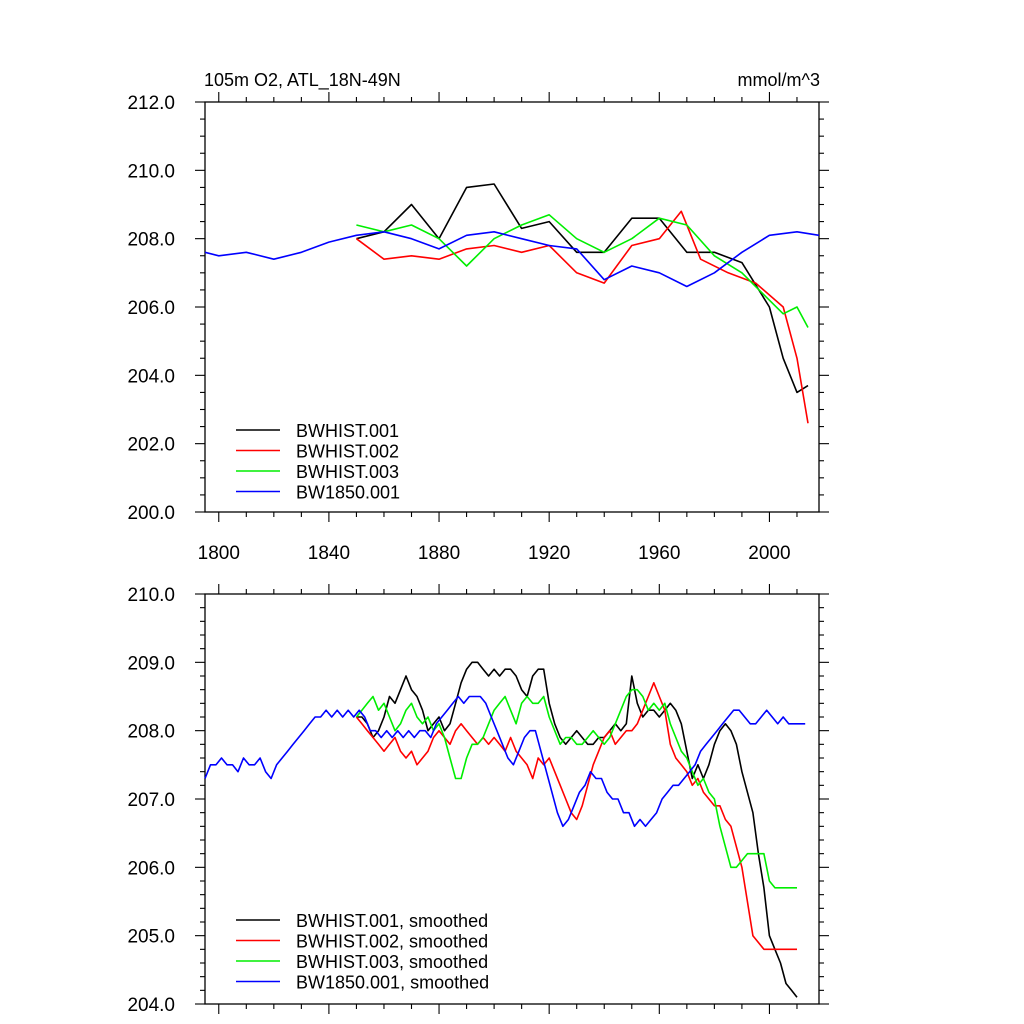 Image resolution: width=1024 pixels, height=1024 pixels. What do you see at coordinates (392, 962) in the screenshot?
I see `legend-label: BWHIST.003, smoothed` at bounding box center [392, 962].